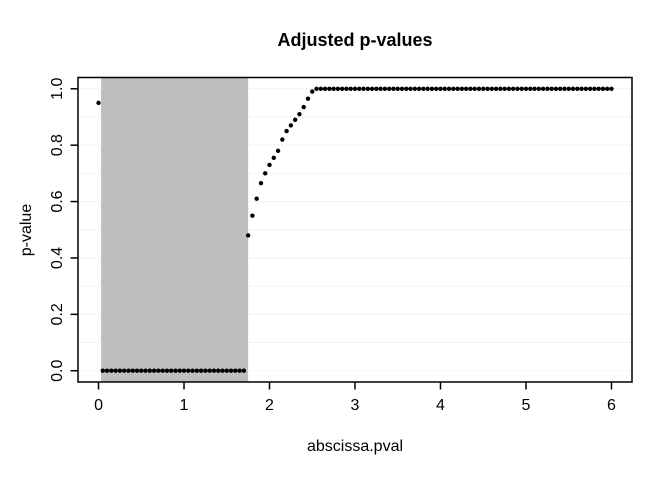  I want to click on x-tick-label: 6, so click(611, 405).